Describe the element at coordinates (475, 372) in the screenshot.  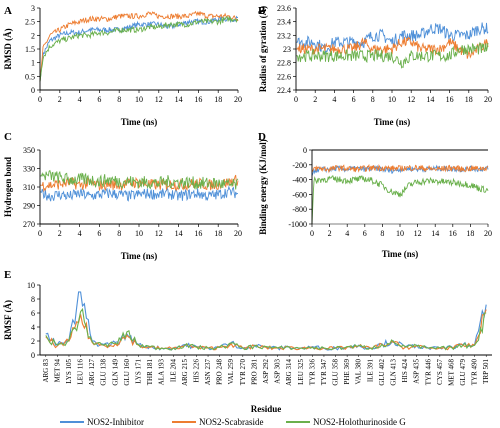
I see `residue-label: TYR 490` at that location.